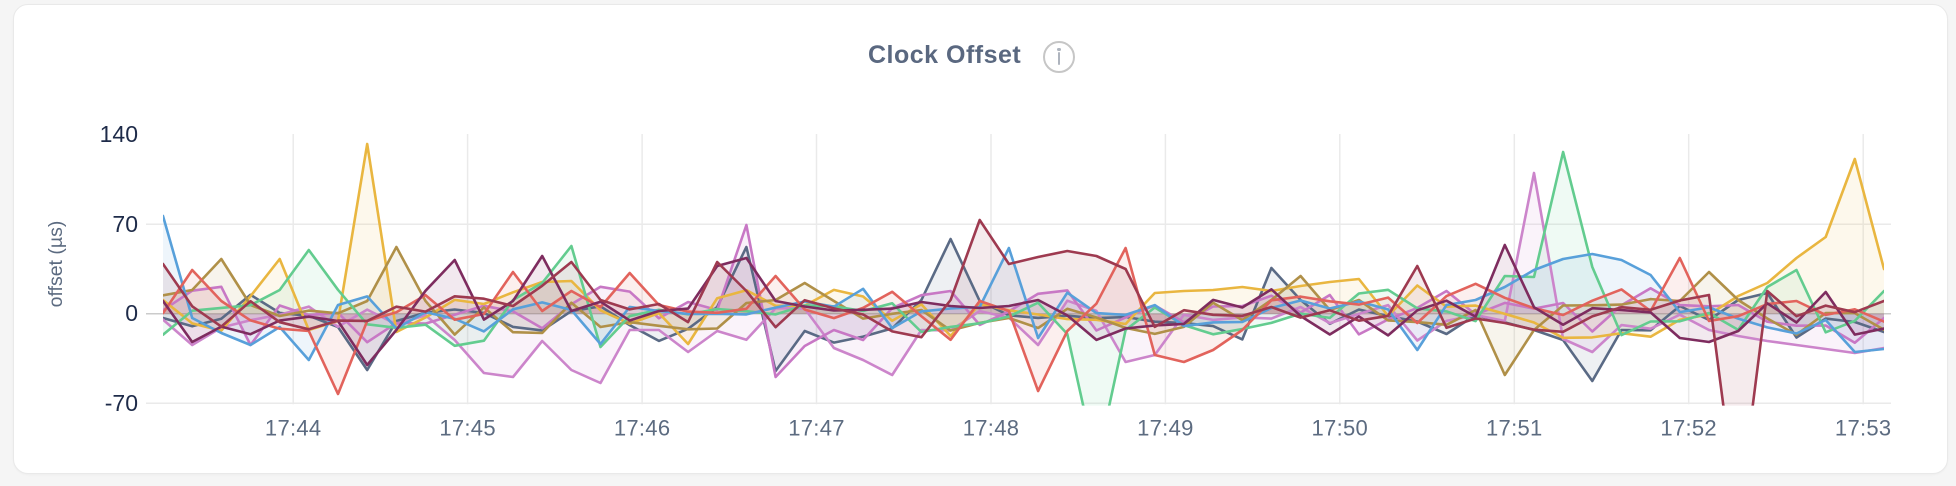 This screenshot has height=486, width=1956. I want to click on svg-text: 17:46, so click(642, 428).